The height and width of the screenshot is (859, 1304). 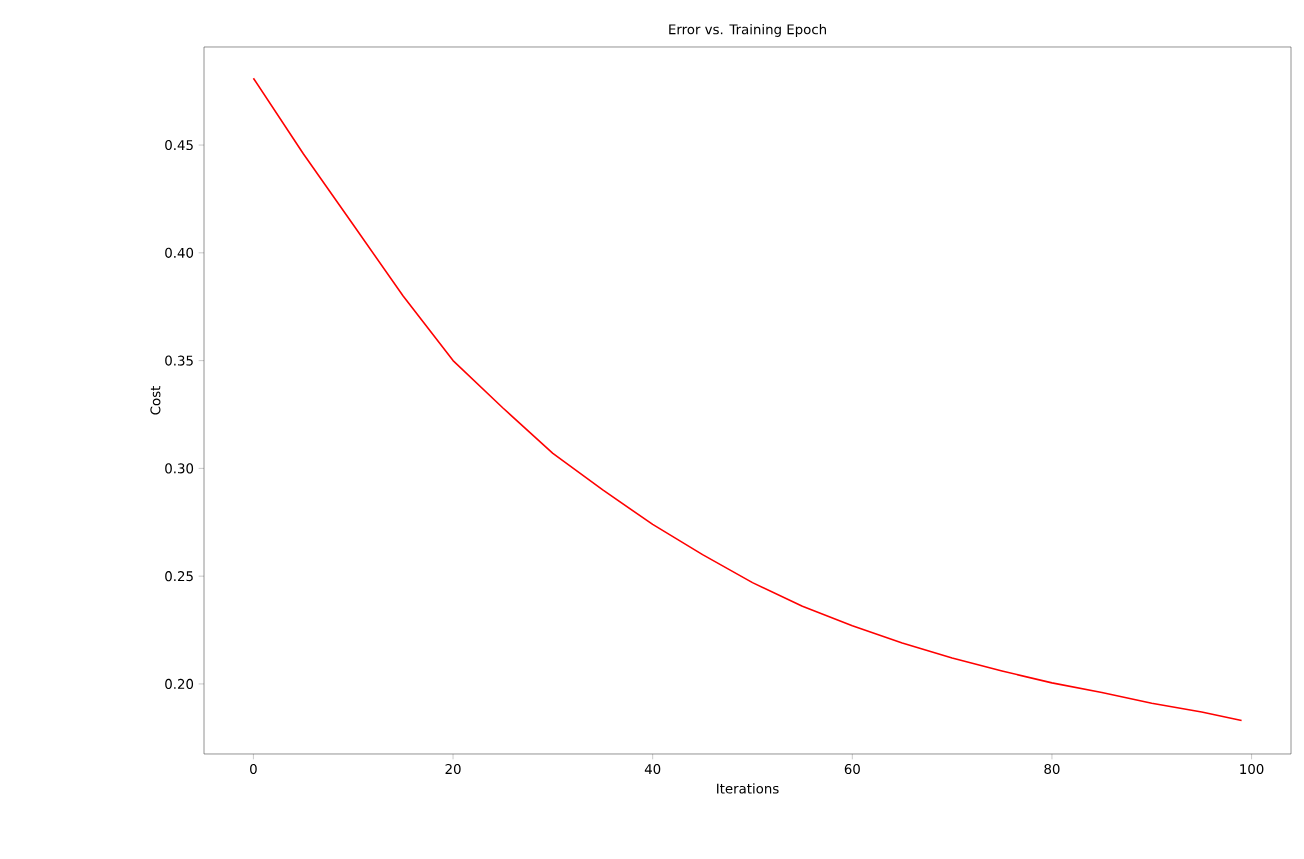 I want to click on y-tick-label: 0.35, so click(x=179, y=360).